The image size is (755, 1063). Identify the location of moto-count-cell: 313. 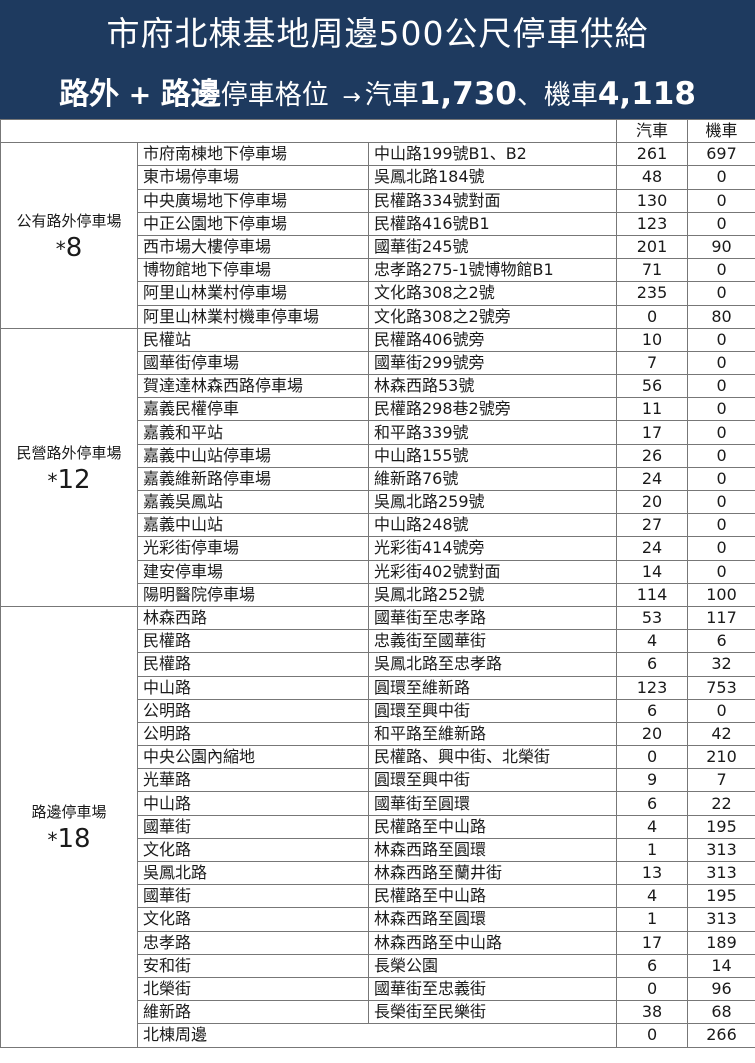
(721, 919).